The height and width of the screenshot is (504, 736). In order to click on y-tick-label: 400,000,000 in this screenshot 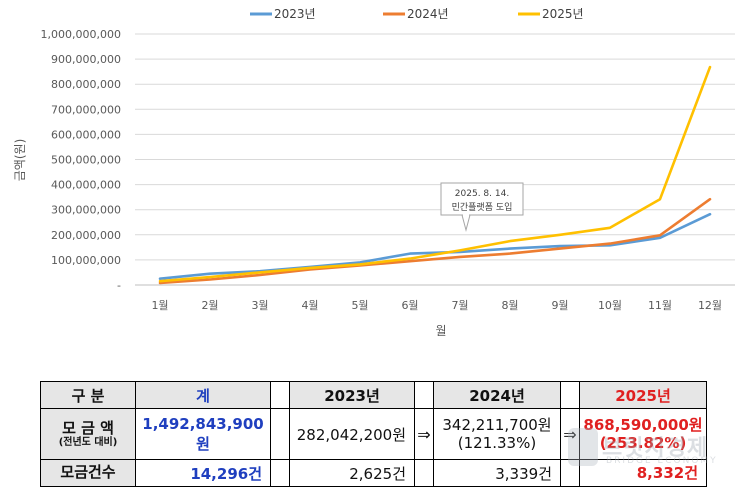, I will do `click(86, 185)`.